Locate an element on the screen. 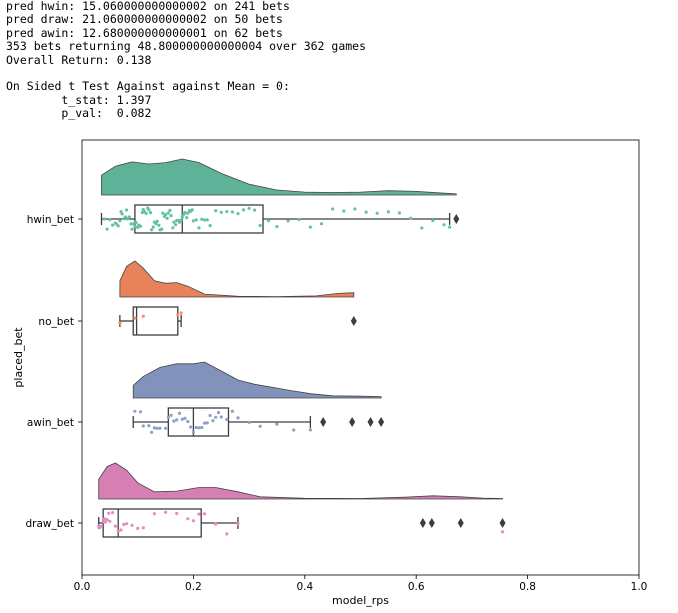  x-tick-label: 0.0 is located at coordinates (82, 587).